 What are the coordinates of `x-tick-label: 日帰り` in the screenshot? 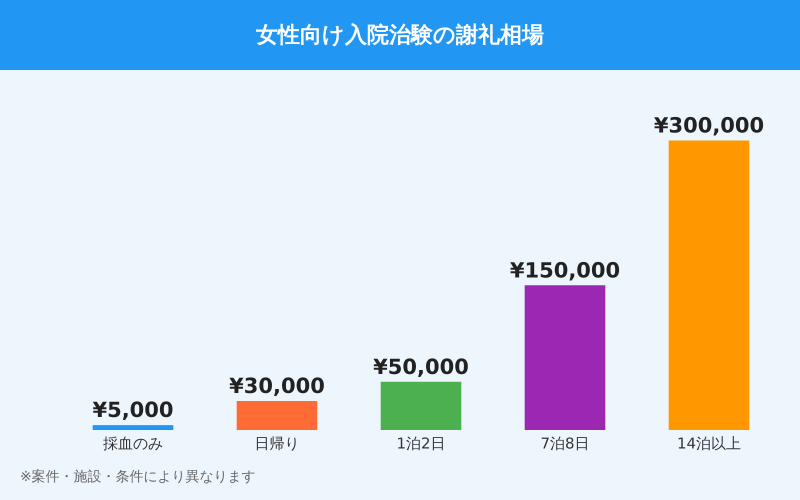 It's located at (277, 443).